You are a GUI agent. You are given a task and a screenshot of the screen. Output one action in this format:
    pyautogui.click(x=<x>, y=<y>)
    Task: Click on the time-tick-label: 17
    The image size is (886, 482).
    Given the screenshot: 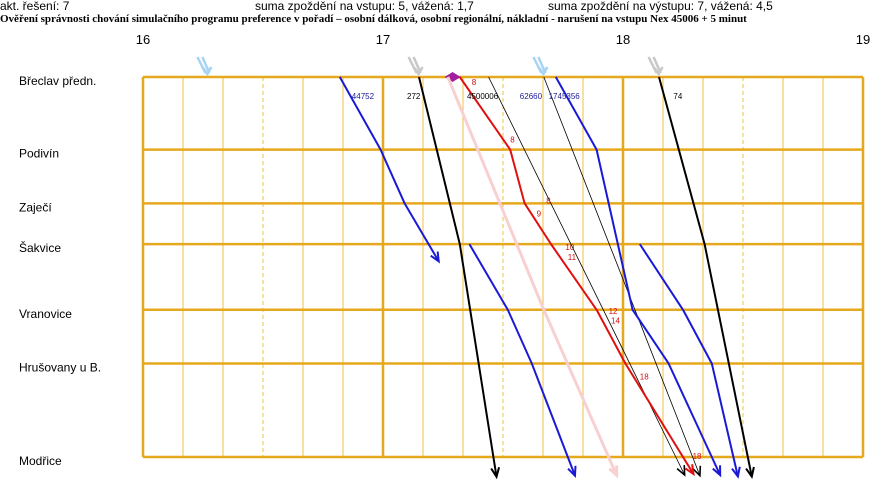 What is the action you would take?
    pyautogui.click(x=383, y=39)
    